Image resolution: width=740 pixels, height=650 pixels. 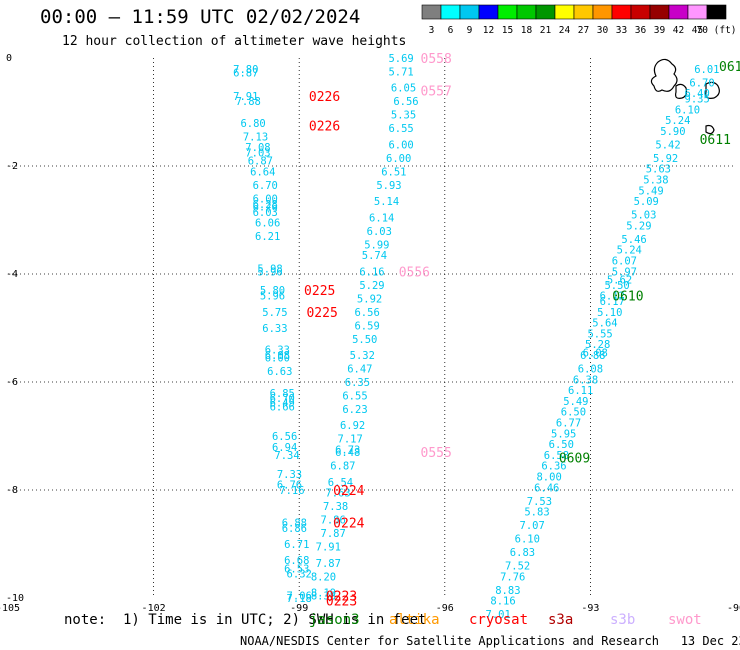 I want to click on swh-value-cryosat: 6.86, so click(x=294, y=529).